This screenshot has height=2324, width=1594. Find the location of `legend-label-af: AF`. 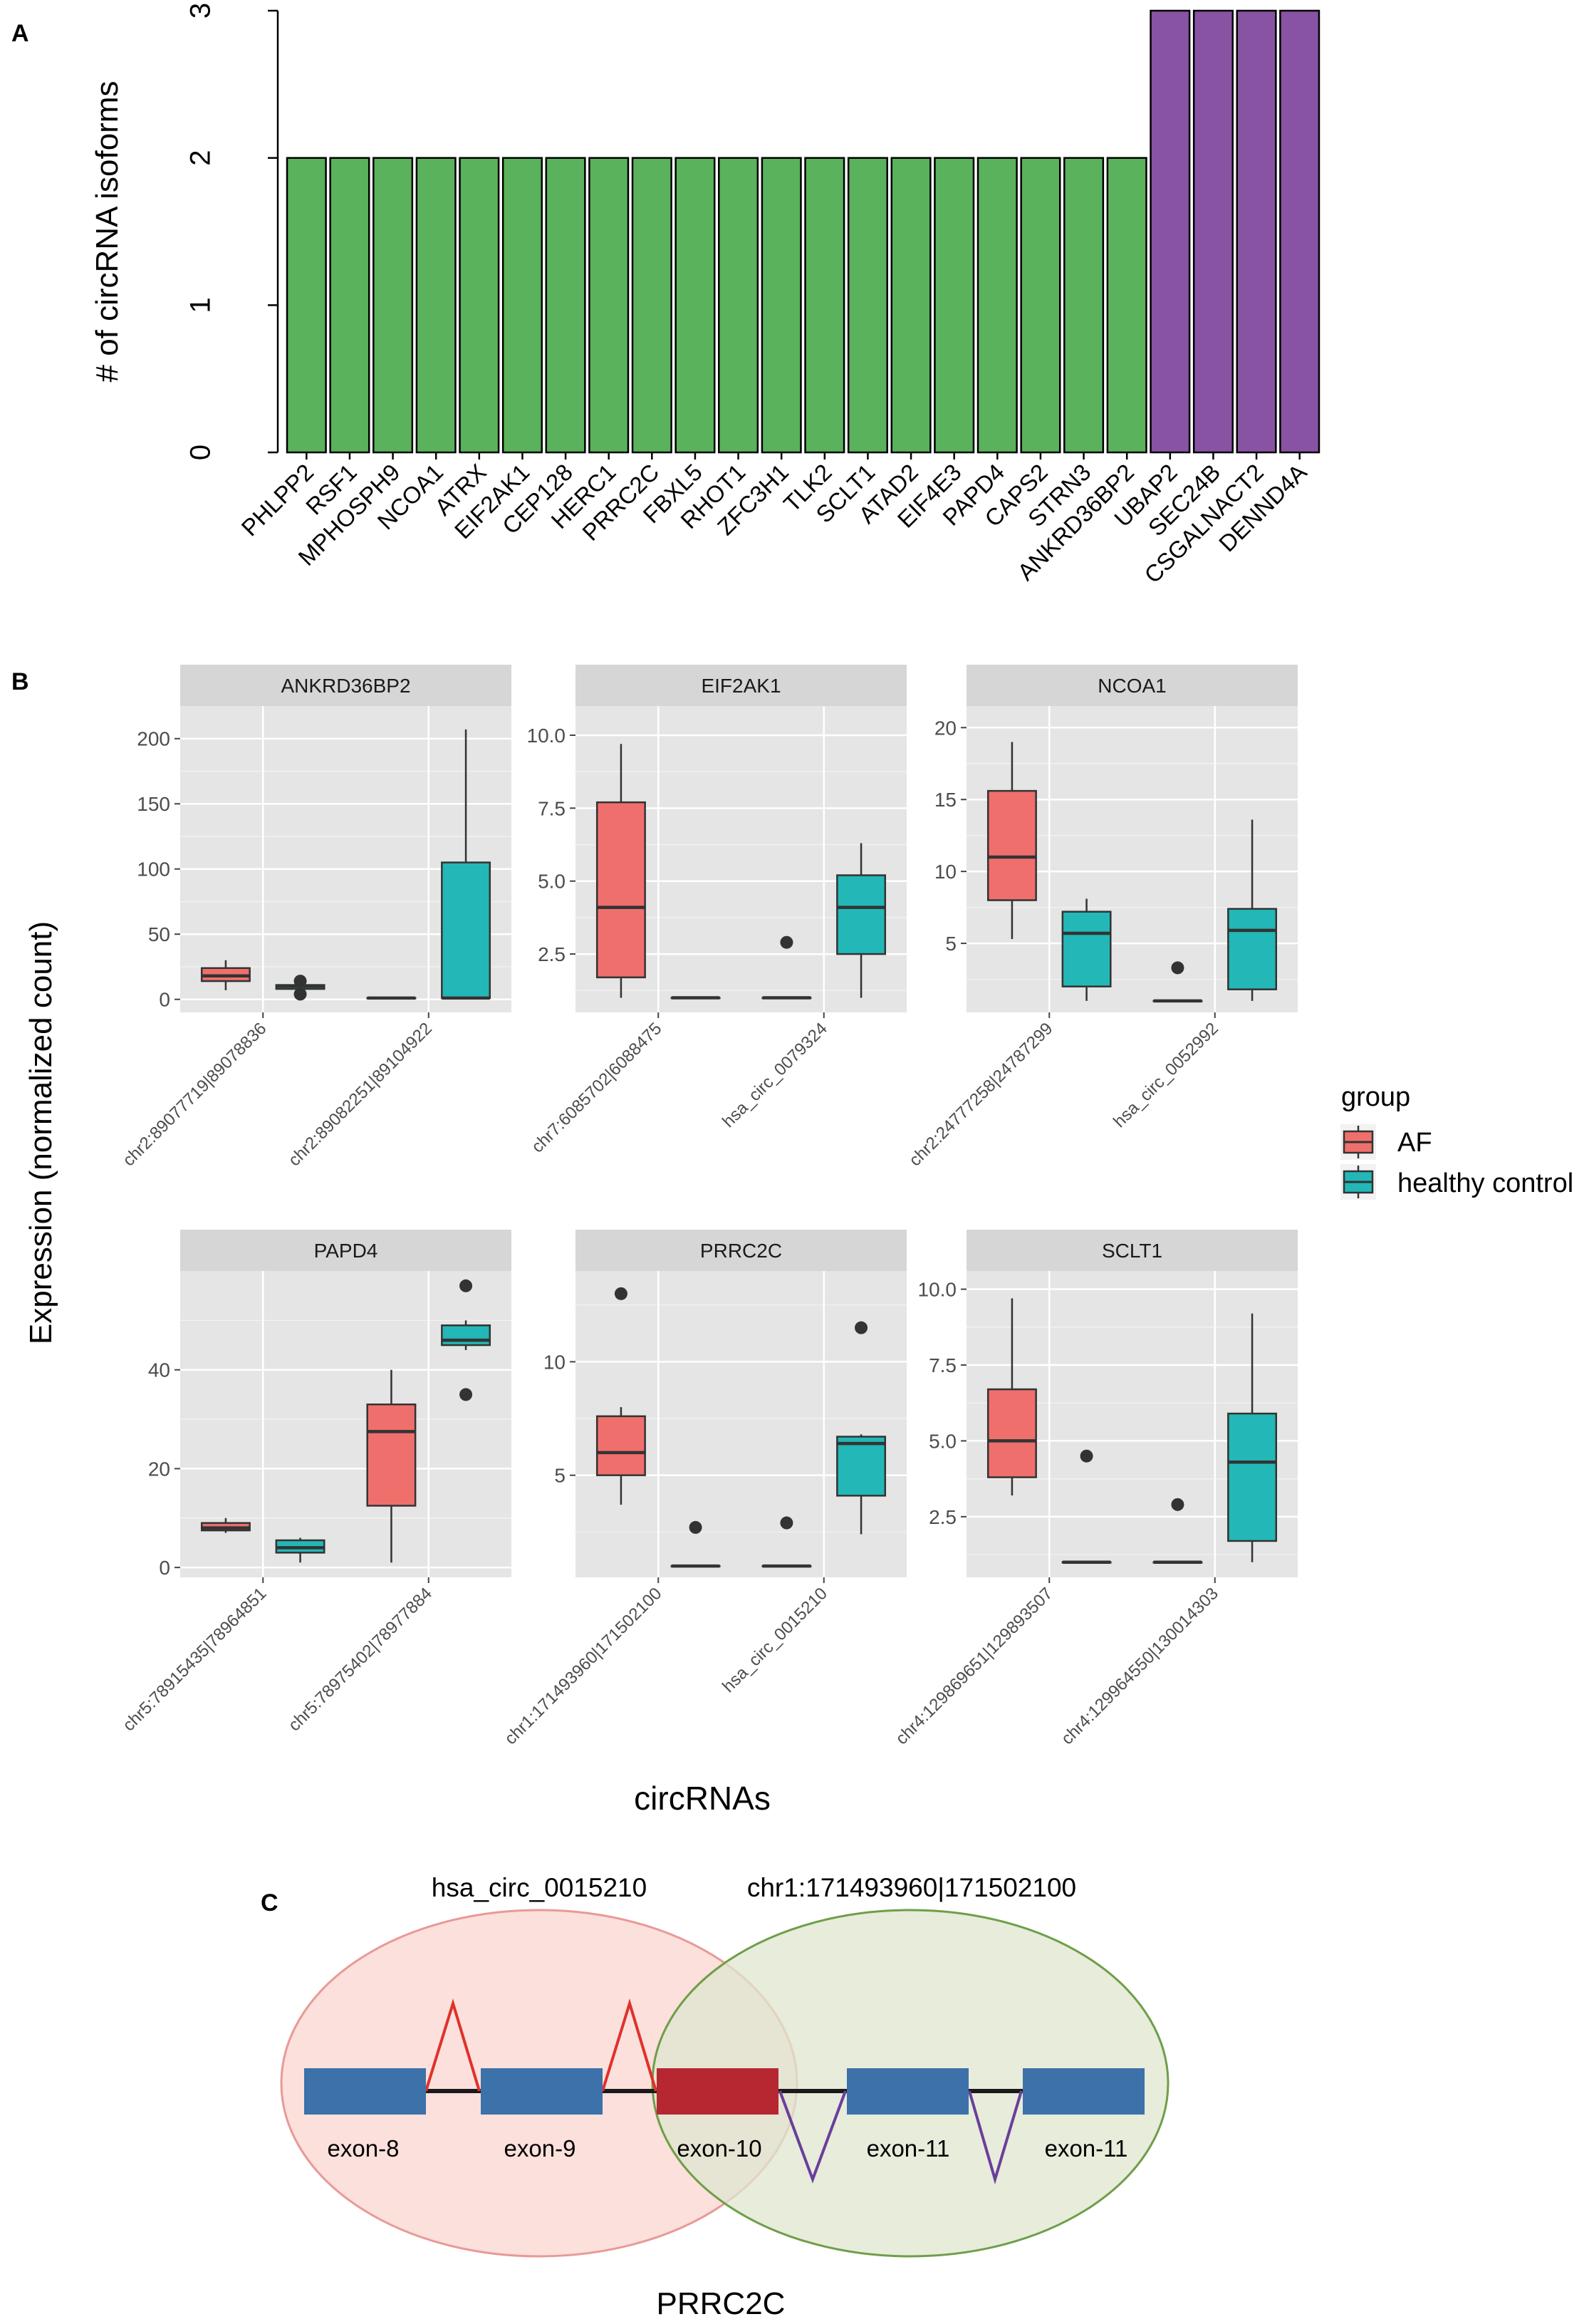

legend-label-af: AF is located at coordinates (1414, 1143).